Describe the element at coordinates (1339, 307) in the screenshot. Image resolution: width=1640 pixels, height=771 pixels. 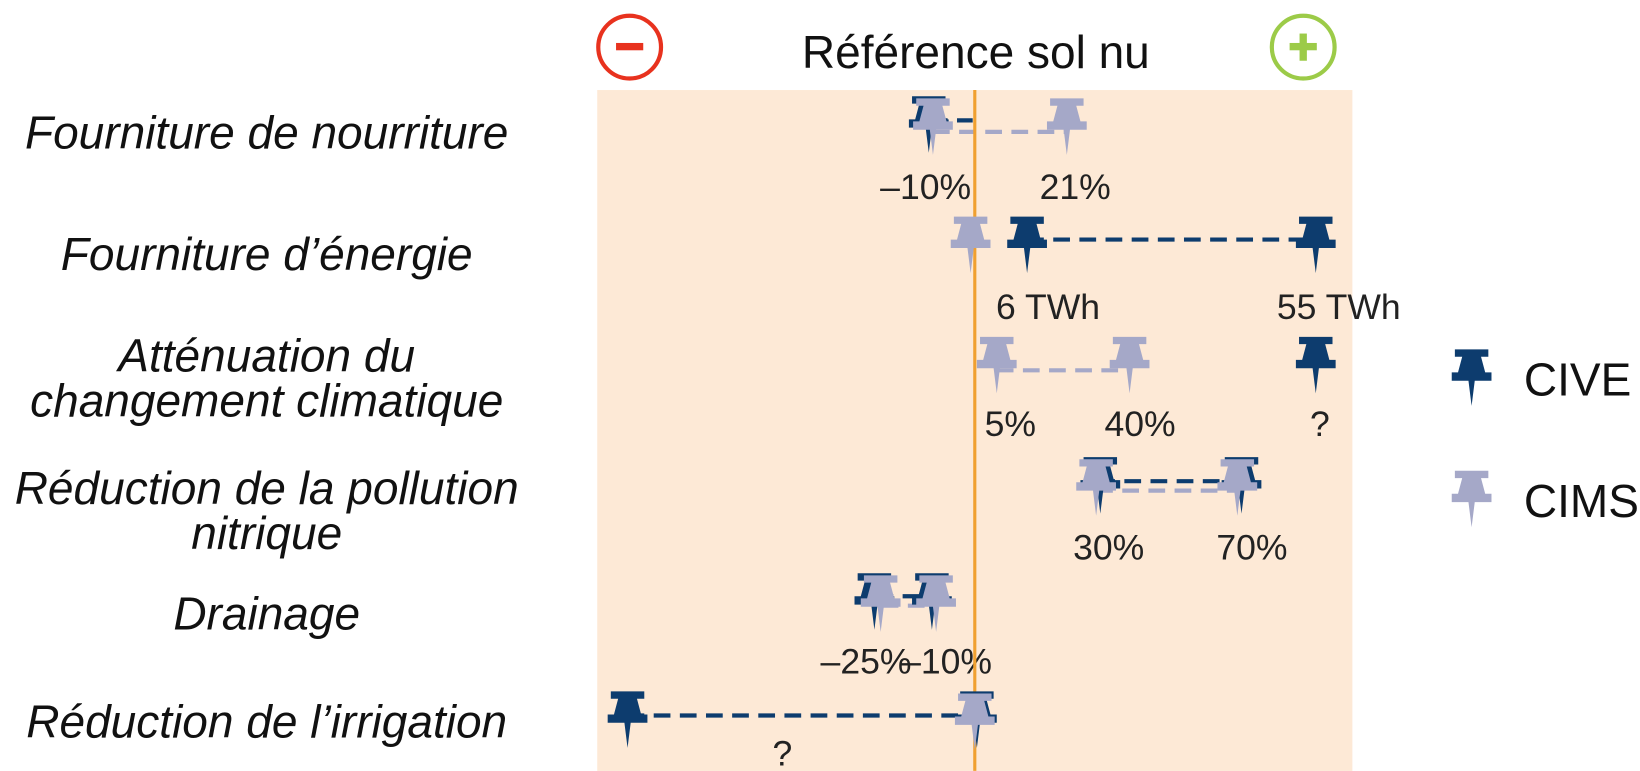
I see `value-label: 55 TWh` at that location.